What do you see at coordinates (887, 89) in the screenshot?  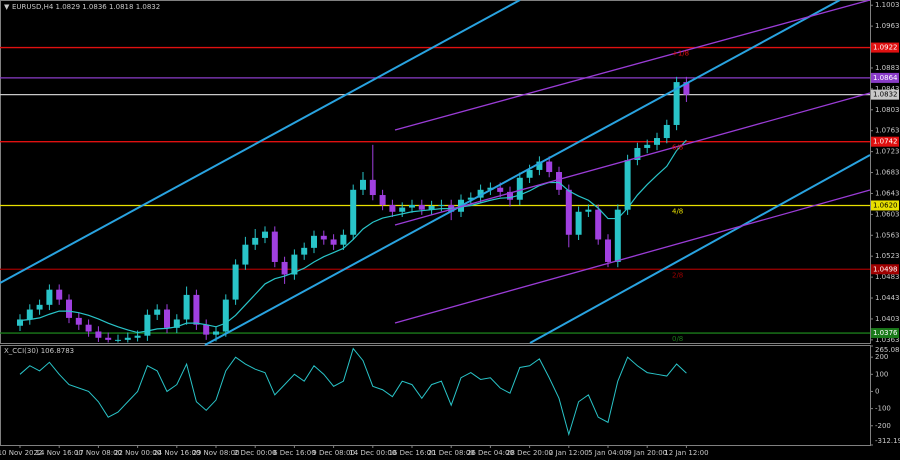 I see `y-tick-label: 1.0843` at bounding box center [887, 89].